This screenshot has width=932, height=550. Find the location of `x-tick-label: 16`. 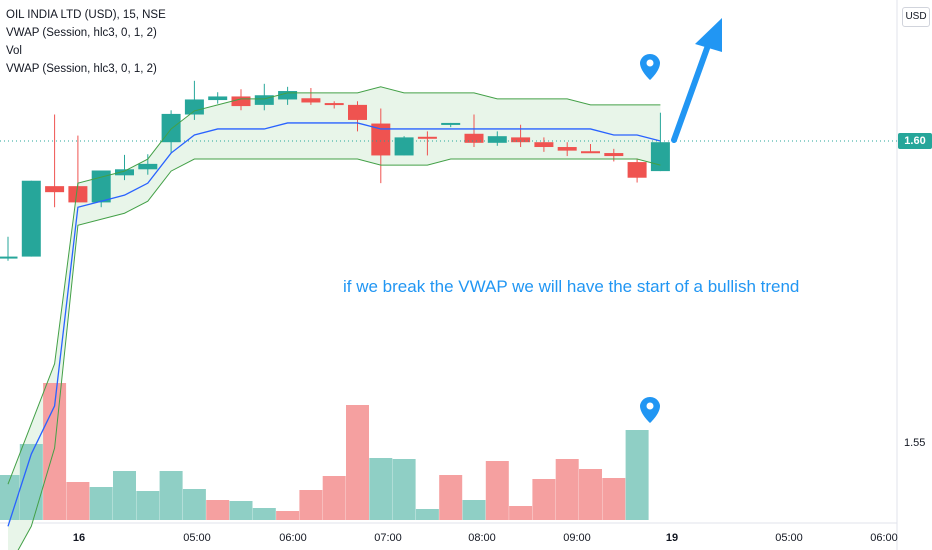

x-tick-label: 16 is located at coordinates (79, 538).